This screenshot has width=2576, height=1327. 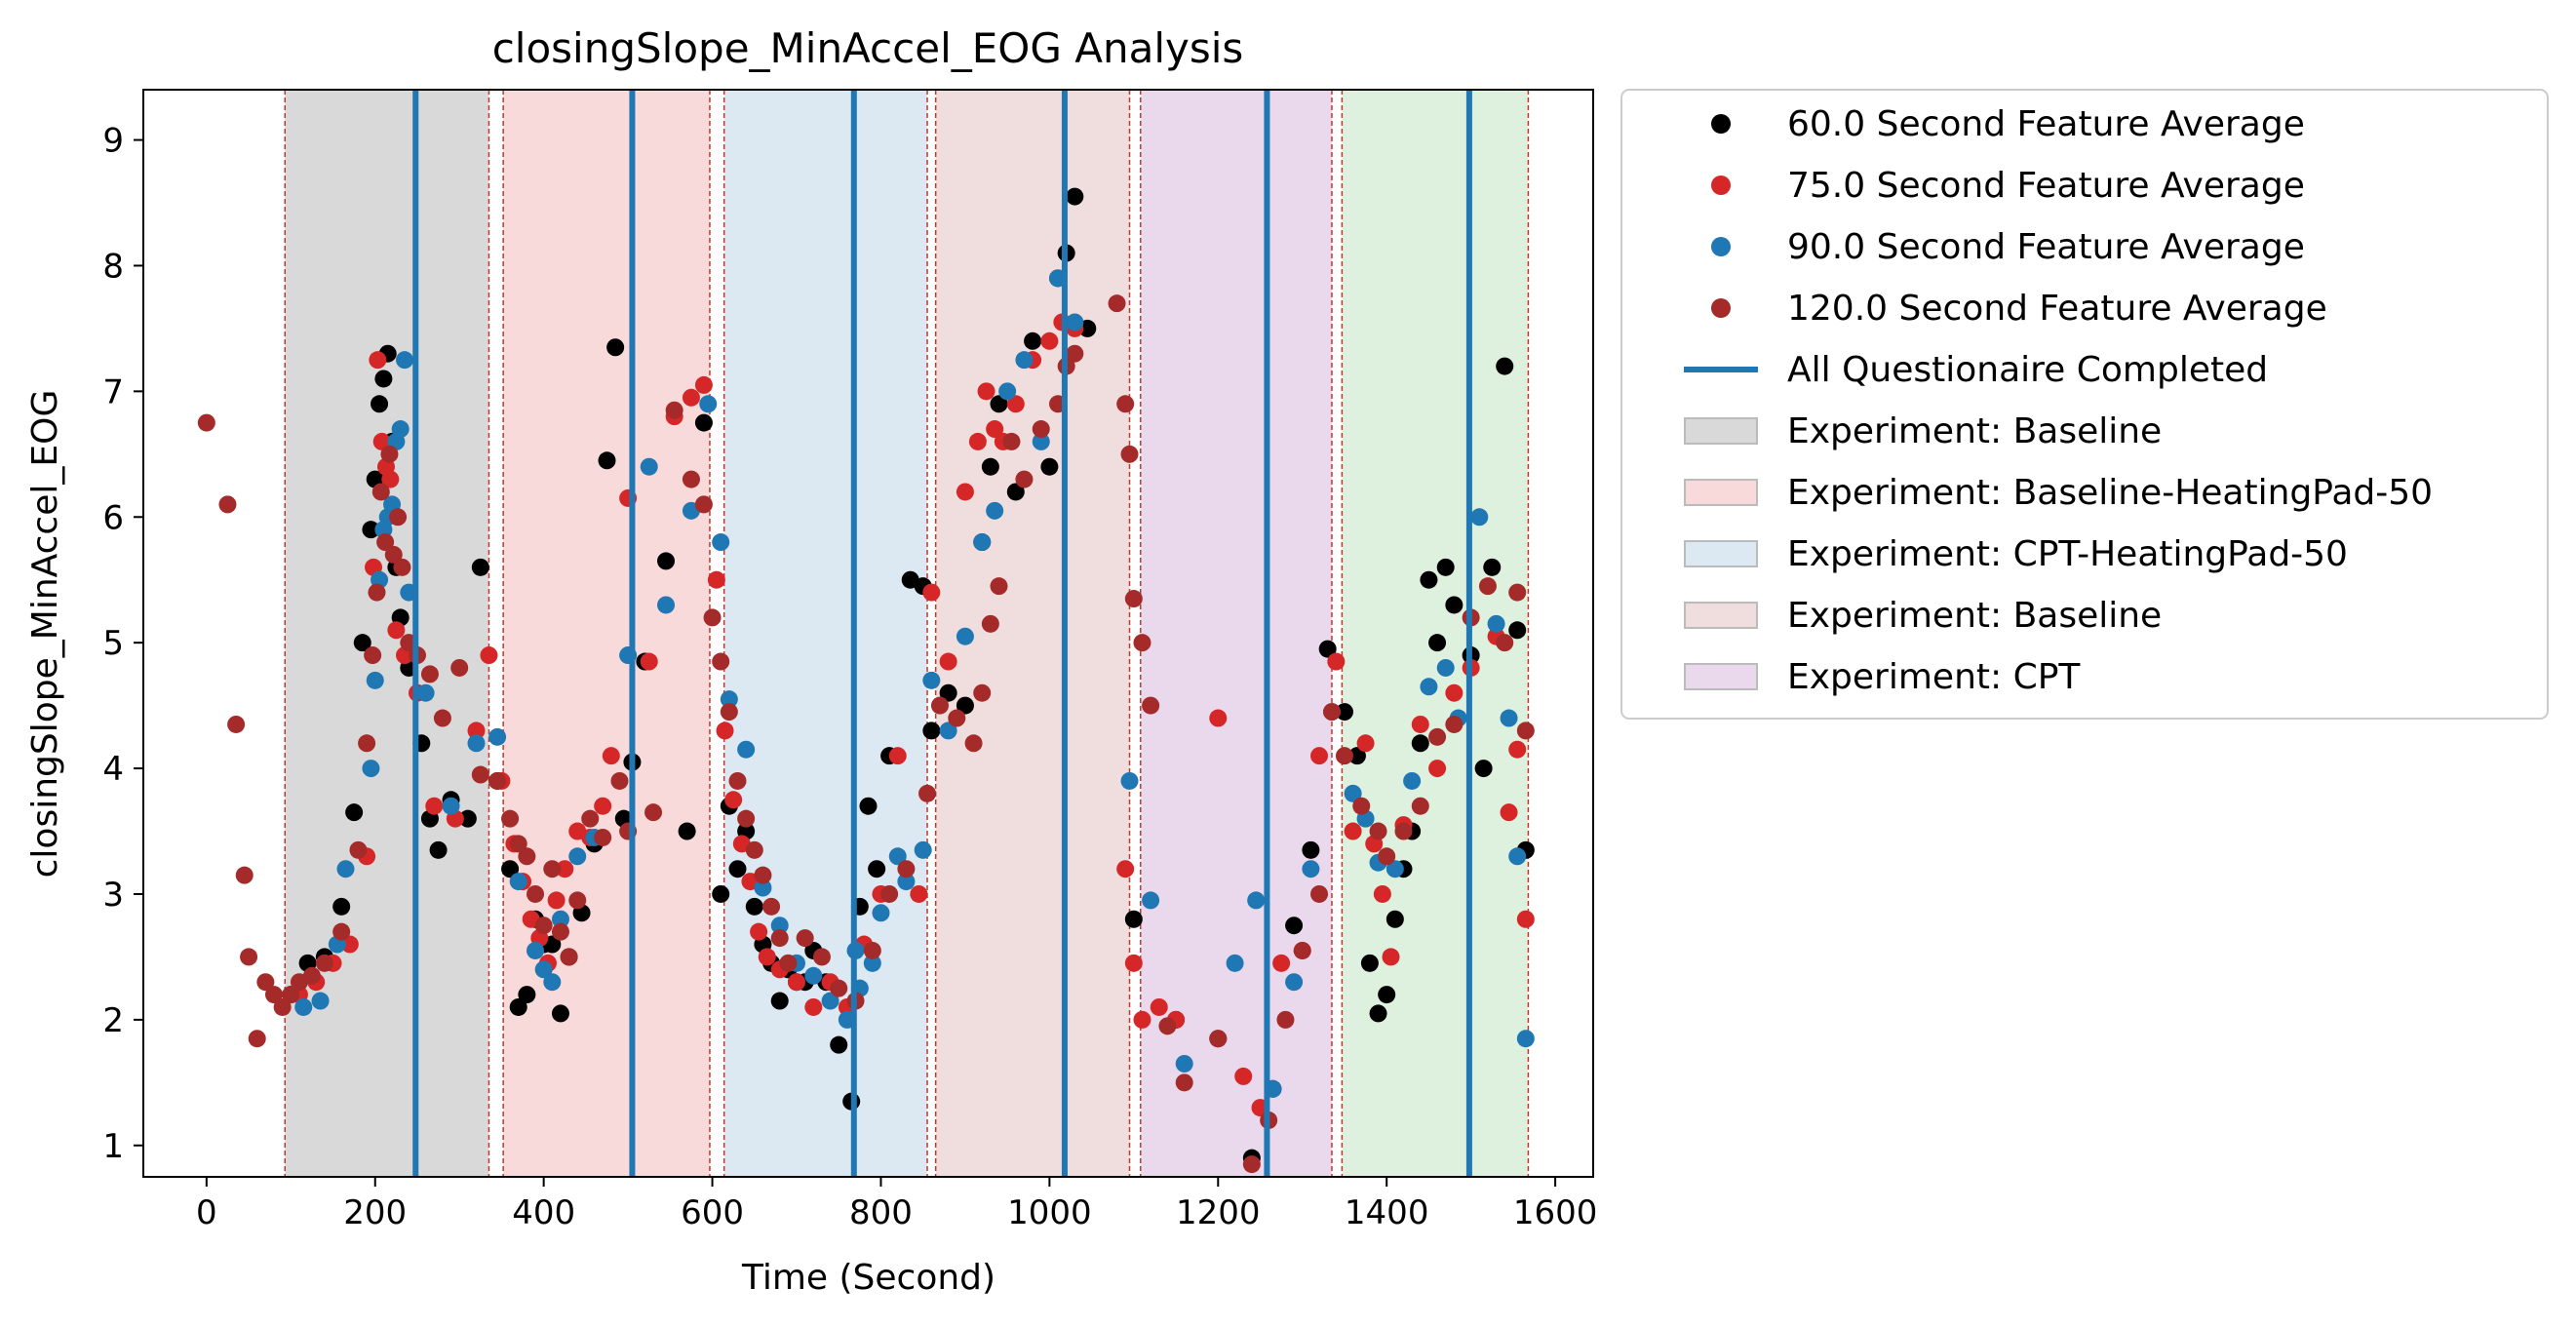 What do you see at coordinates (868, 1278) in the screenshot?
I see `x-axis-title: Time (Second)` at bounding box center [868, 1278].